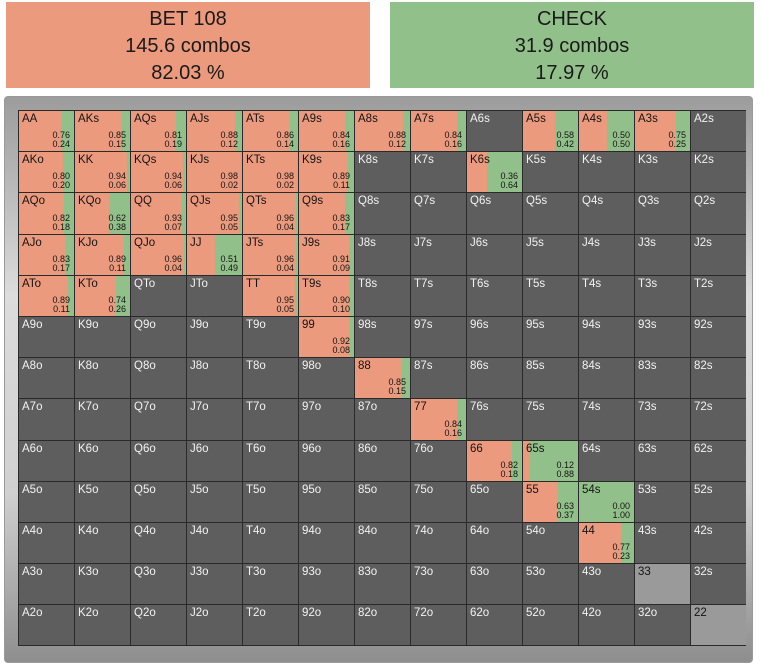  I want to click on hand-cell: J9o, so click(214, 337).